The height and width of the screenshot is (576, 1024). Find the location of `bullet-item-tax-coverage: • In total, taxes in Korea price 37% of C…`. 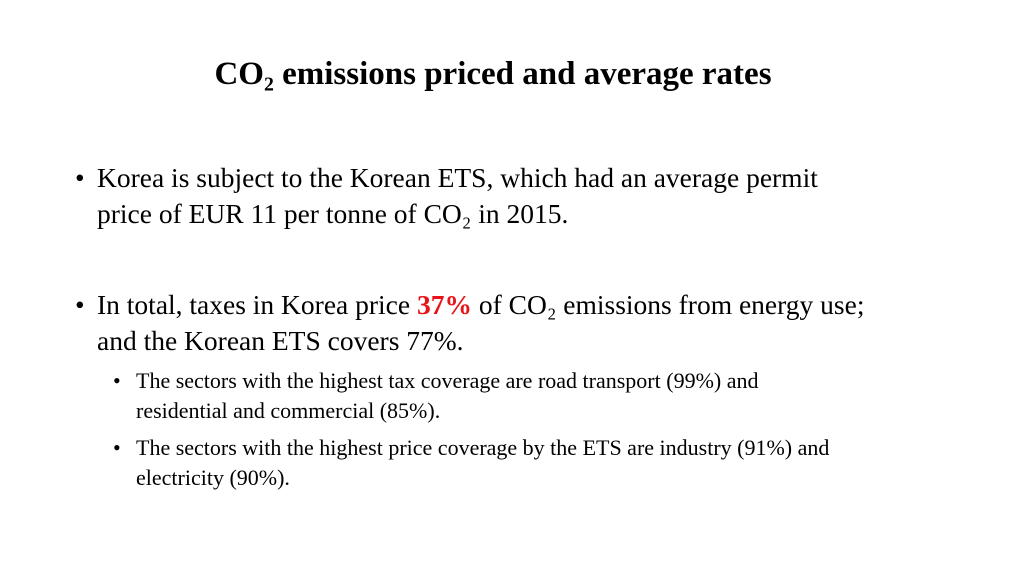

bullet-item-tax-coverage: • In total, taxes in Korea price 37% of C… is located at coordinates (525, 323).